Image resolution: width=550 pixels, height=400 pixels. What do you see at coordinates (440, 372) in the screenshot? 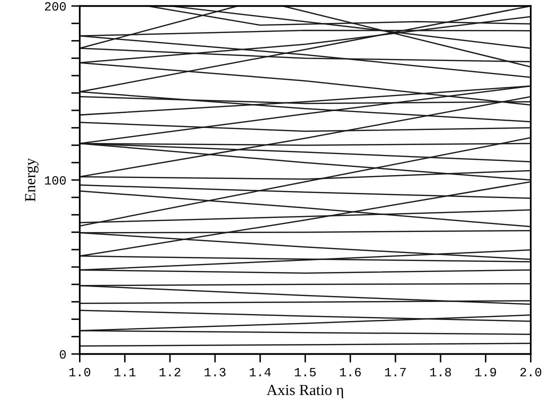
I see `x-tick-label: 1.8` at bounding box center [440, 372].